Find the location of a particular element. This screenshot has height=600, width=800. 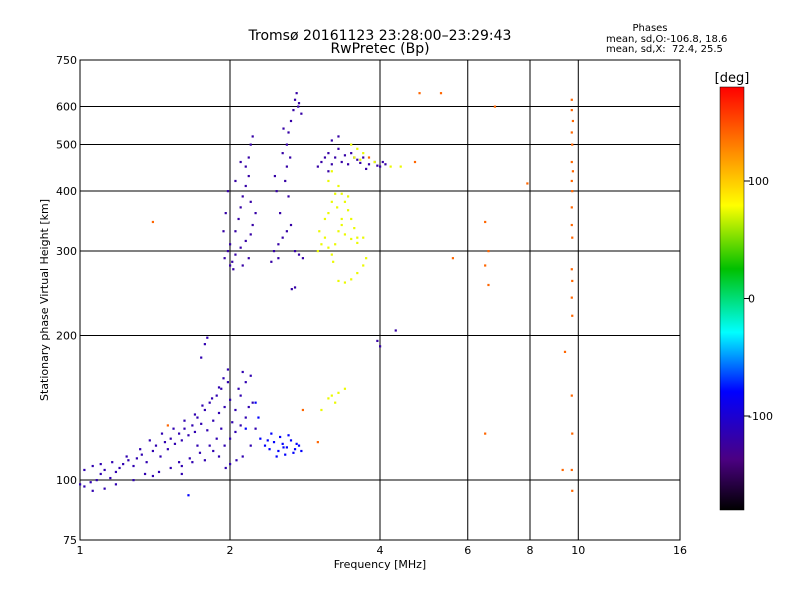

y-tick-label: 300 is located at coordinates (66, 251).